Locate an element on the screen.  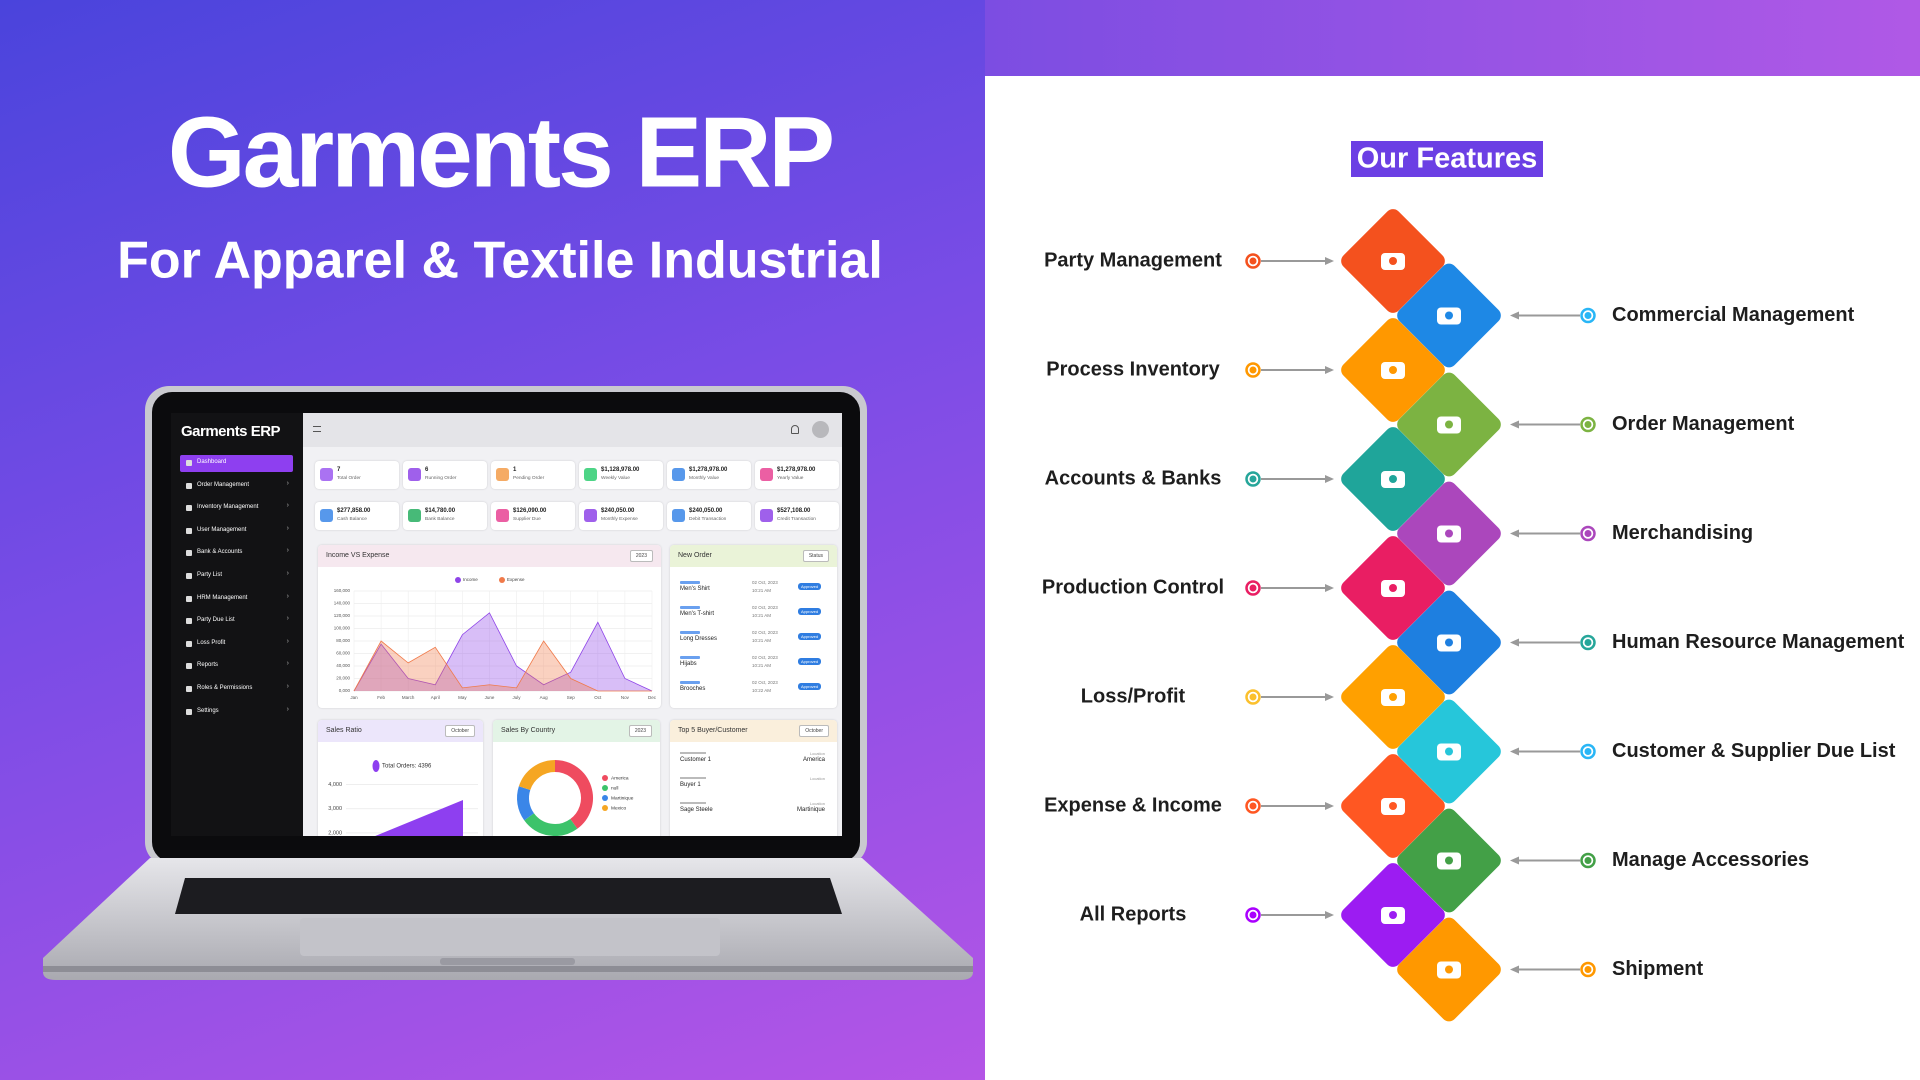
menu-item: Party List › is located at coordinates (236, 576).